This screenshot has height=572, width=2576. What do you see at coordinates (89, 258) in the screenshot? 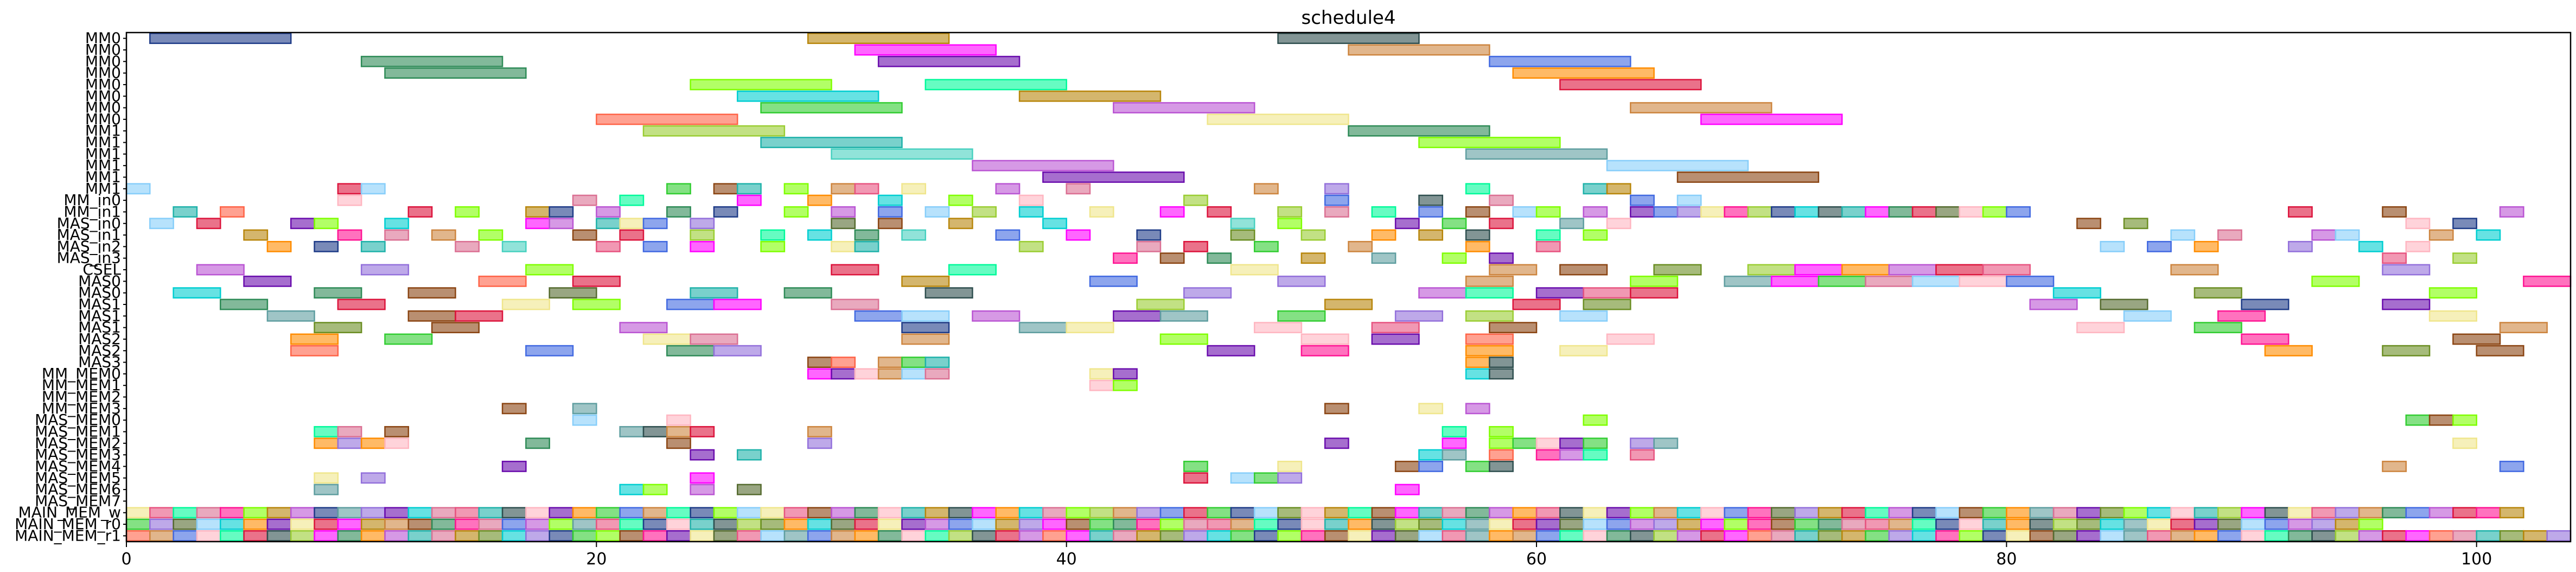
I see `resource-label: MAS_in3` at bounding box center [89, 258].